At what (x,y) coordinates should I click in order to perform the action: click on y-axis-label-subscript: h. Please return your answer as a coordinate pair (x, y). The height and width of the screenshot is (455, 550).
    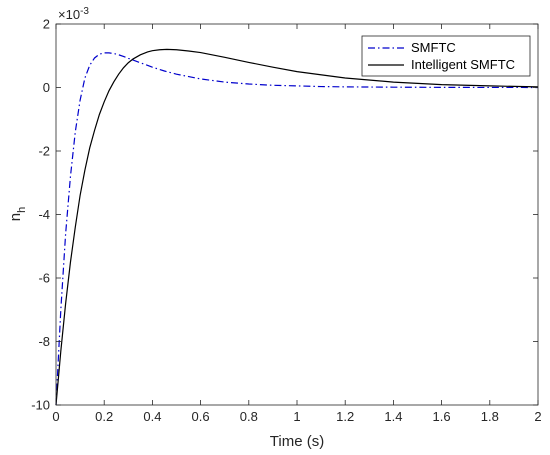
    Looking at the image, I should click on (22, 210).